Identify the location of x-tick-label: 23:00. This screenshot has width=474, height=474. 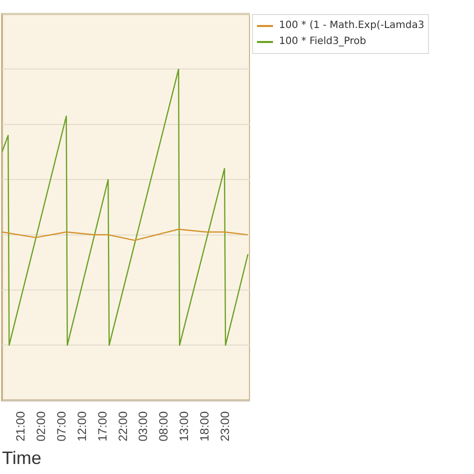
(225, 426).